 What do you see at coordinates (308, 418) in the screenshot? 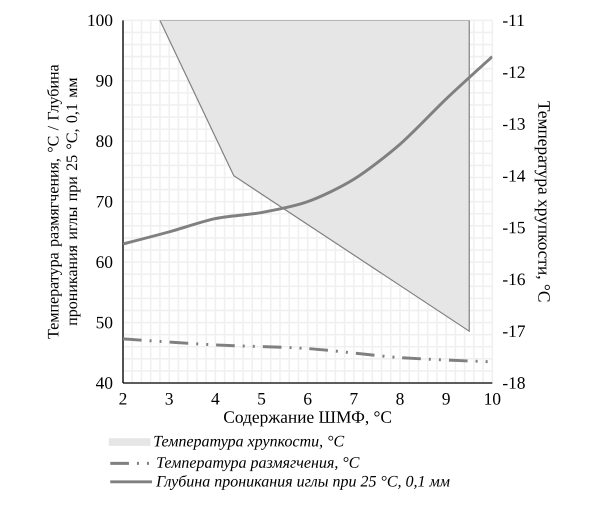
I see `x-axis-title: Содержание ШМФ, °C` at bounding box center [308, 418].